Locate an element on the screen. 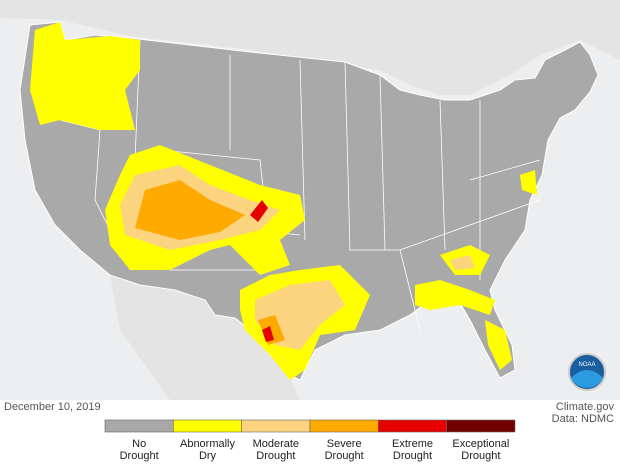 This screenshot has width=620, height=464. legend-label: Moderate is located at coordinates (276, 444).